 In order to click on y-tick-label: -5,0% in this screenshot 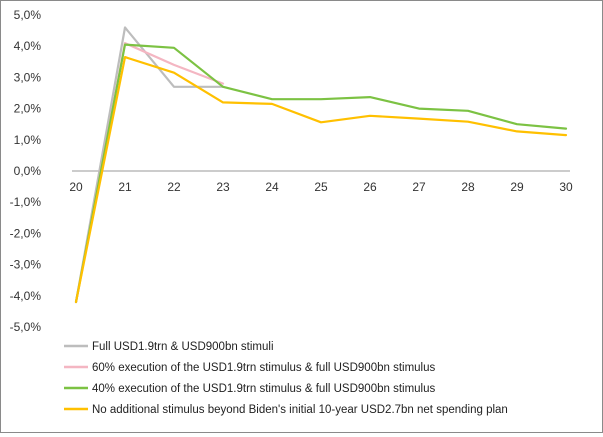, I will do `click(26, 327)`.